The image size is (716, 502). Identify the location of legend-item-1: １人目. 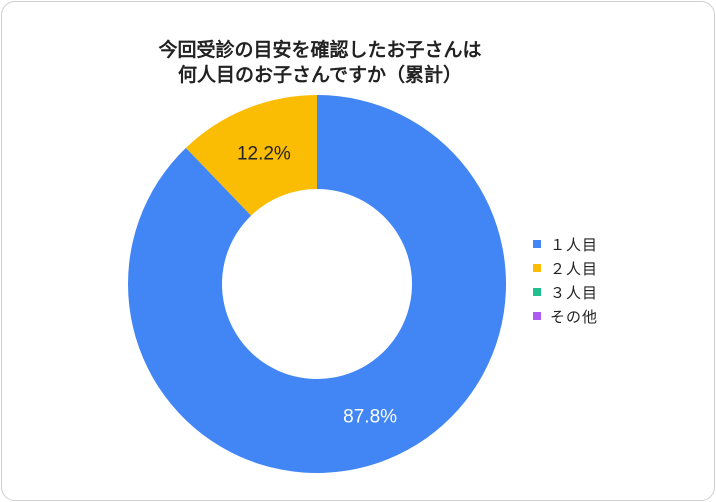
(565, 244).